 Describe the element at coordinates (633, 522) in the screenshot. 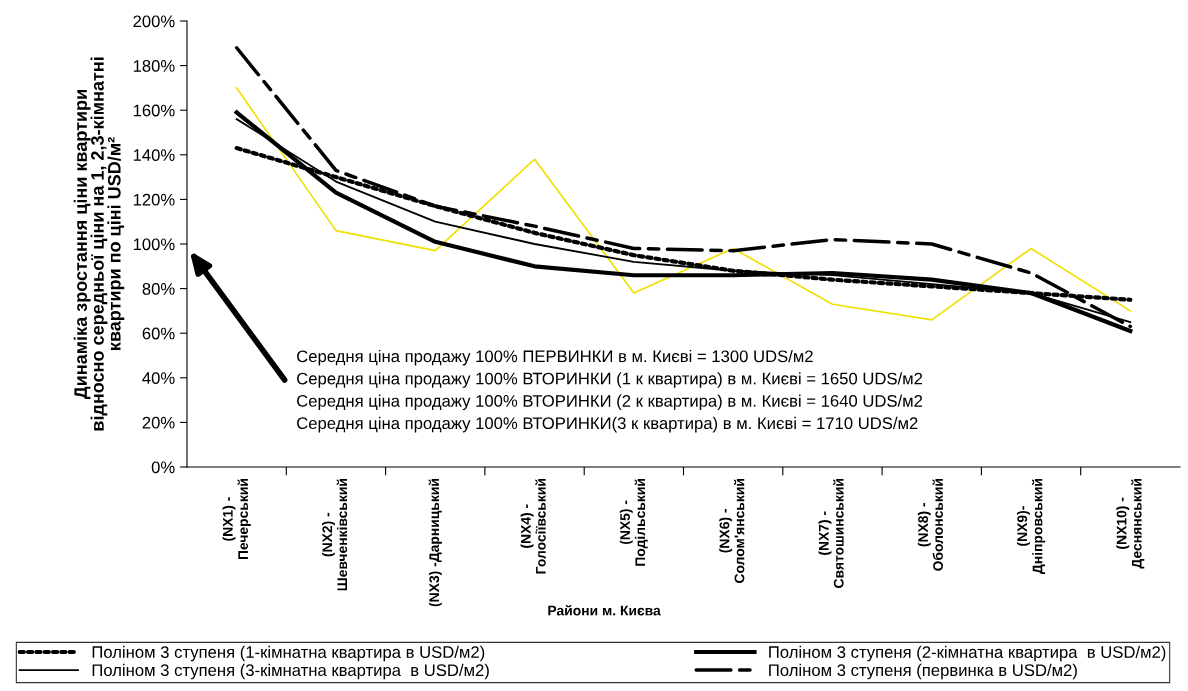

I see `x-tick-label: (NX5) - Подільський` at that location.